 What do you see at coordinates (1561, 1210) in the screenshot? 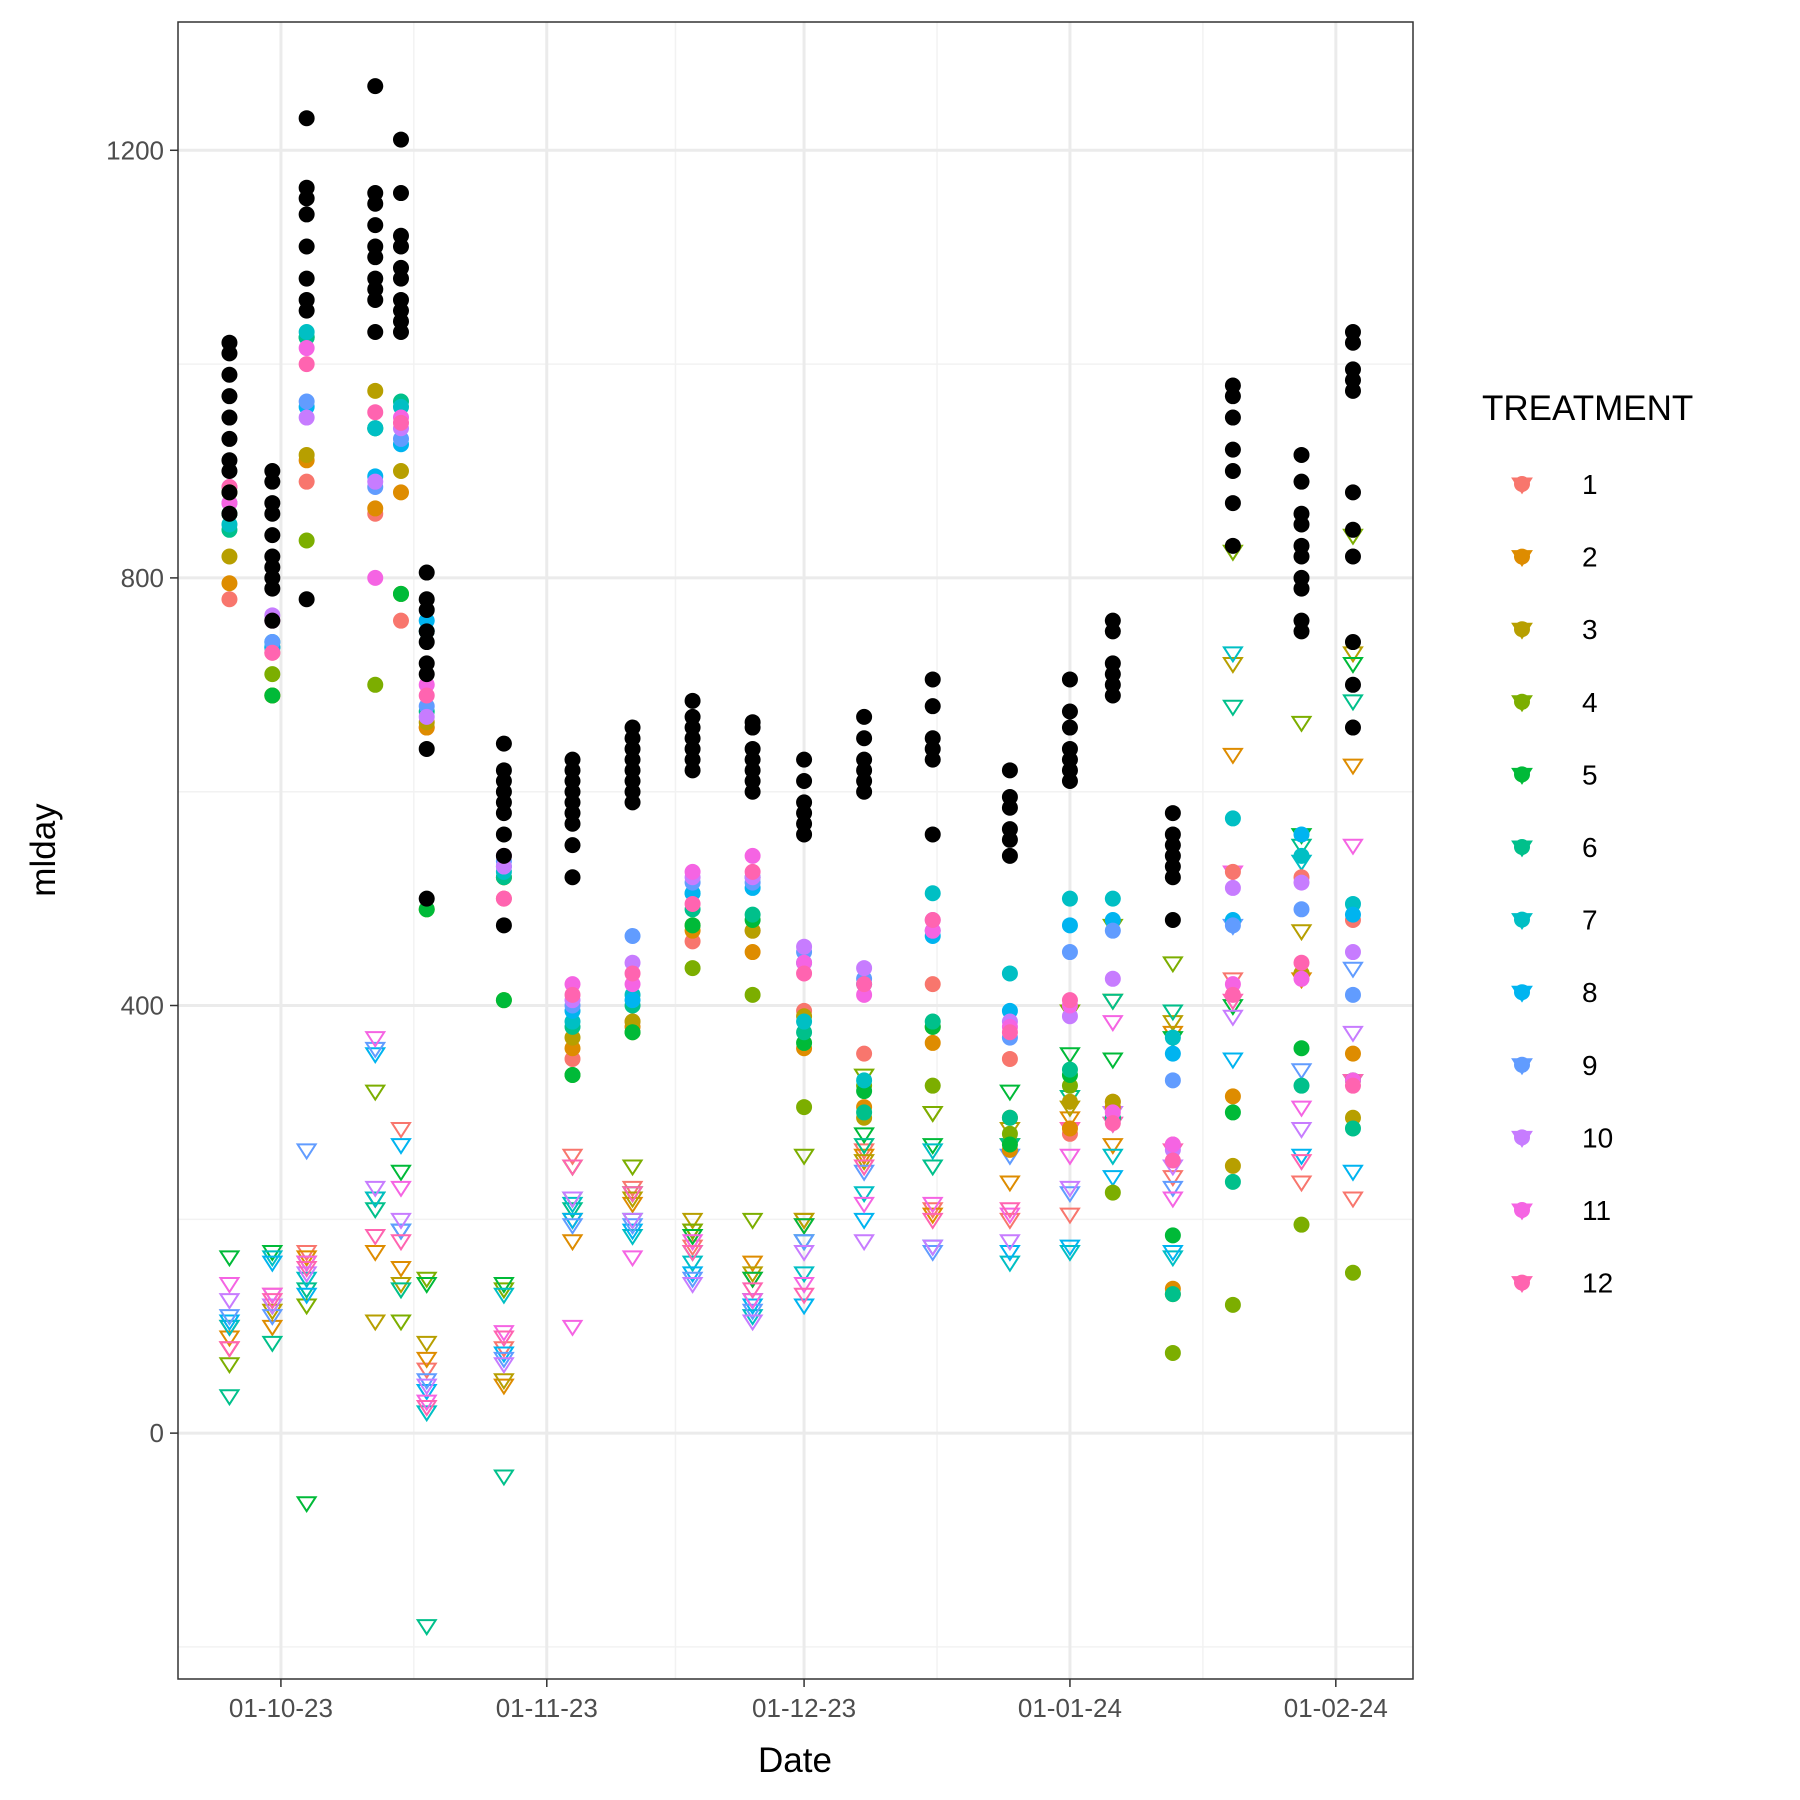
I see `legend-item: 11` at bounding box center [1561, 1210].